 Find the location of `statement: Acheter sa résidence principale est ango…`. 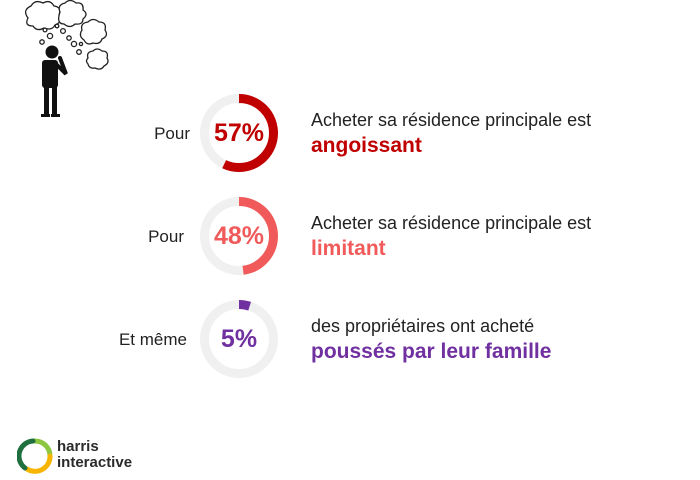

statement: Acheter sa résidence principale est ango… is located at coordinates (451, 134).